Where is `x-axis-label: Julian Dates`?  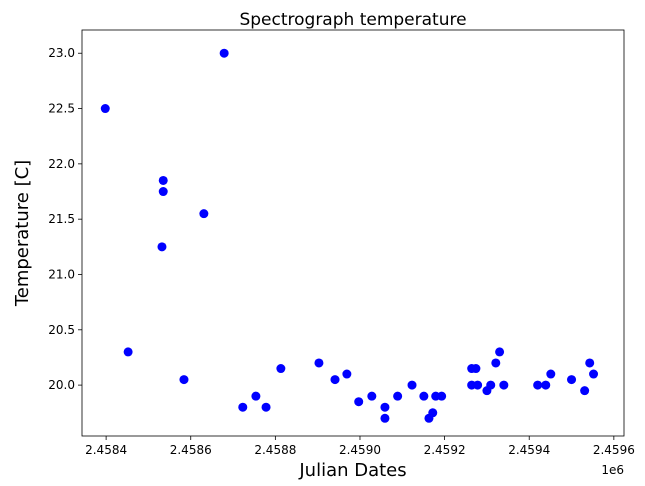 x-axis-label: Julian Dates is located at coordinates (352, 470).